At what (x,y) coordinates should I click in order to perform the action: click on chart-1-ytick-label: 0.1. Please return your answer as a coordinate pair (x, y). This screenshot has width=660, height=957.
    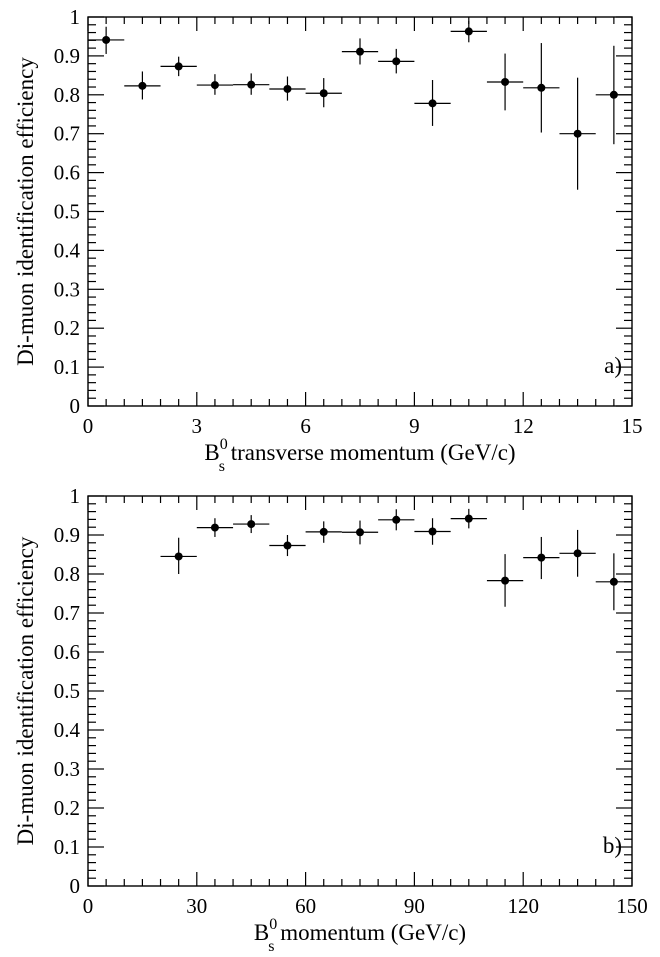
    Looking at the image, I should click on (67, 367).